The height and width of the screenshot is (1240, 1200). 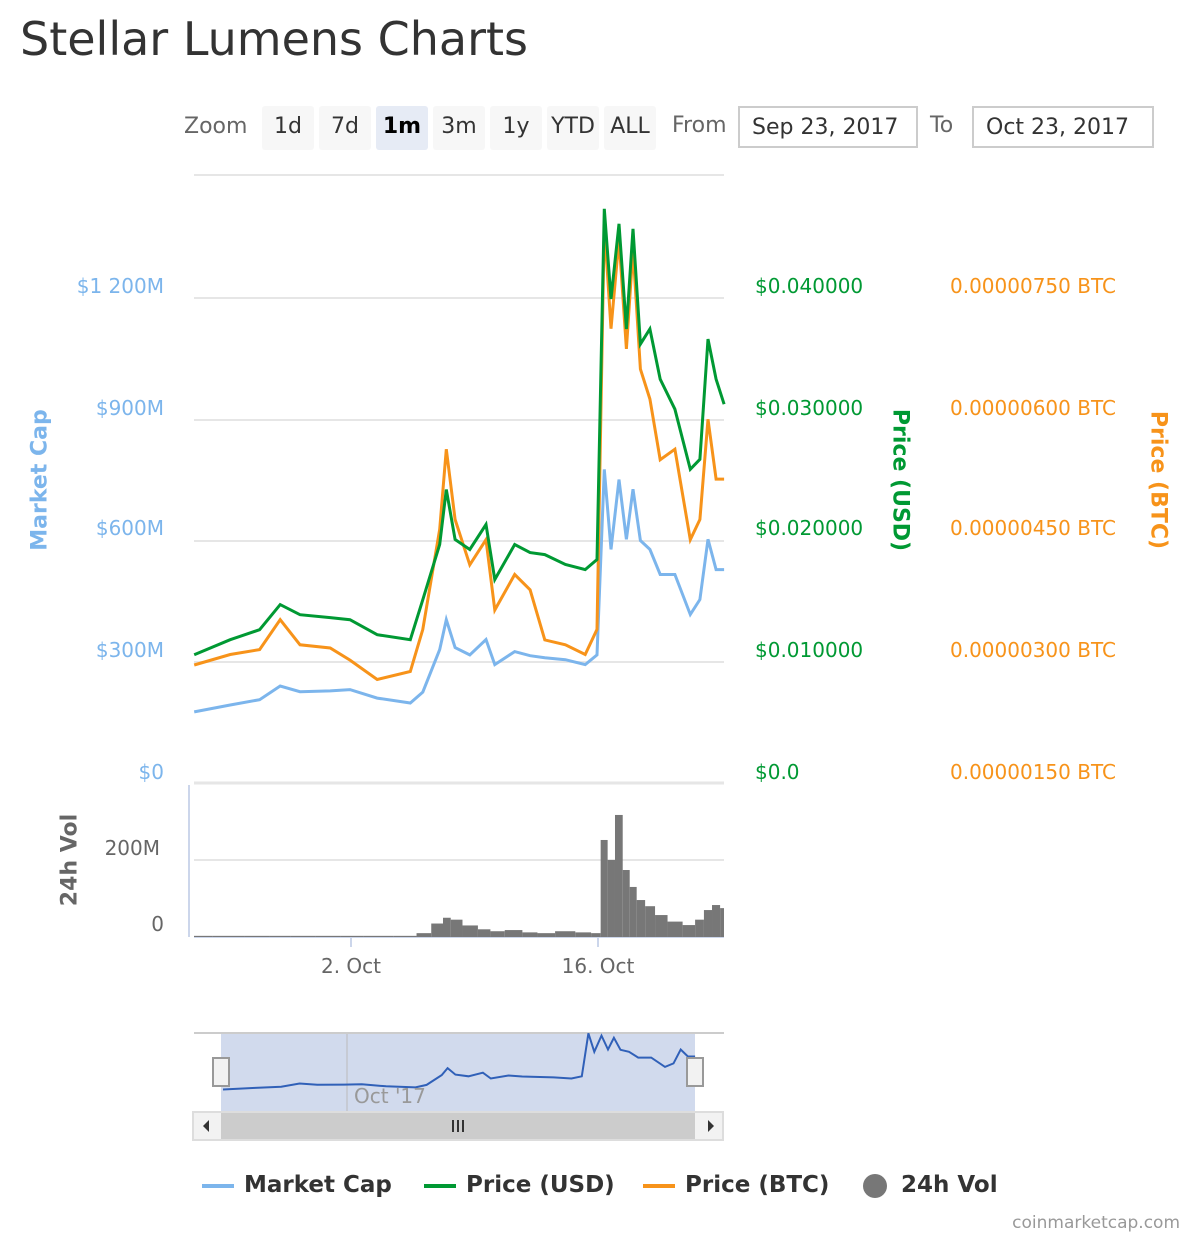 I want to click on volume-tick-200m: 200M, so click(x=132, y=848).